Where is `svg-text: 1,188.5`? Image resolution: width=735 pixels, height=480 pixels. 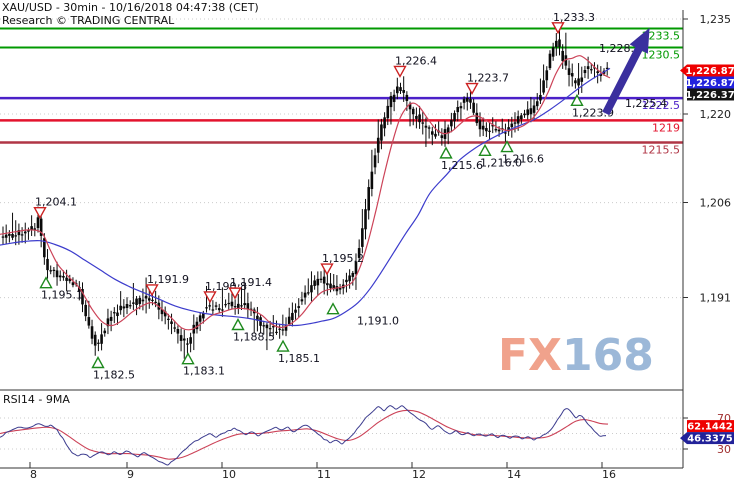
svg-text: 1,188.5 is located at coordinates (254, 336).